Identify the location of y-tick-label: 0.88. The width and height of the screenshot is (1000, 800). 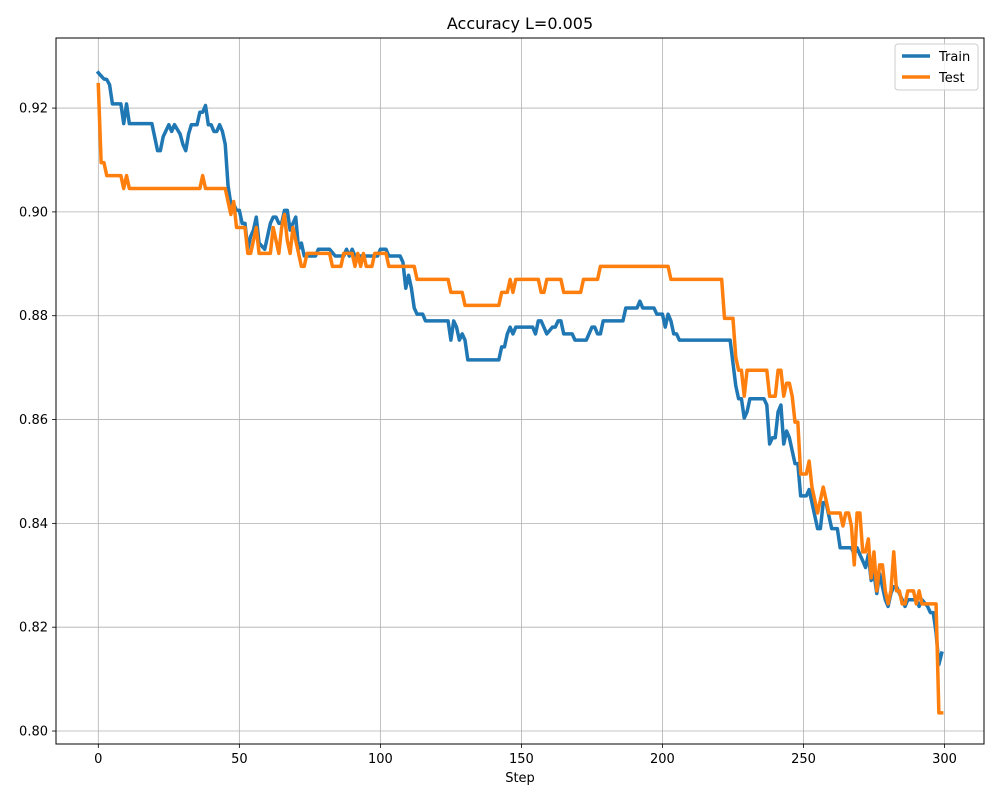
(33, 316).